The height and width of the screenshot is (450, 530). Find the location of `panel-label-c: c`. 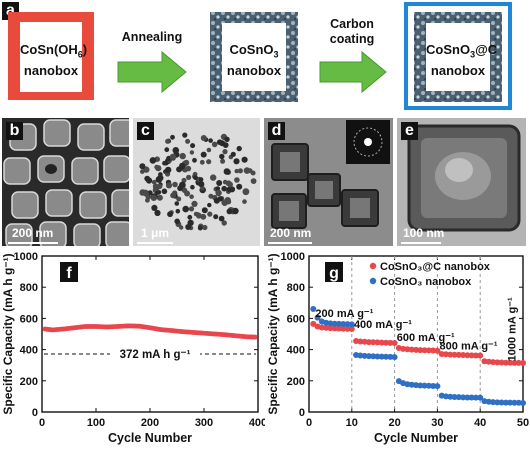

panel-label-c: c is located at coordinates (145, 131).